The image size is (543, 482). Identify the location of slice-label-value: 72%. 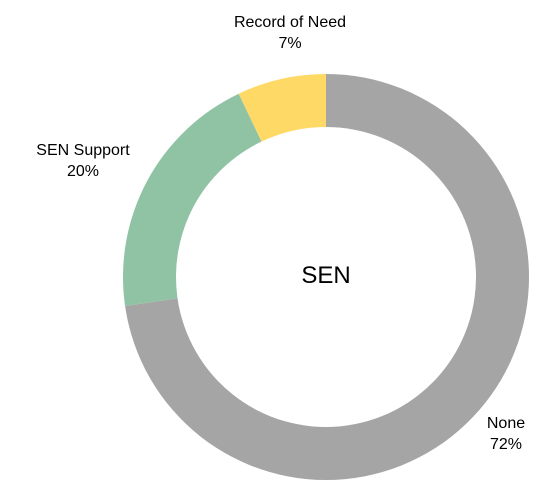
(506, 444).